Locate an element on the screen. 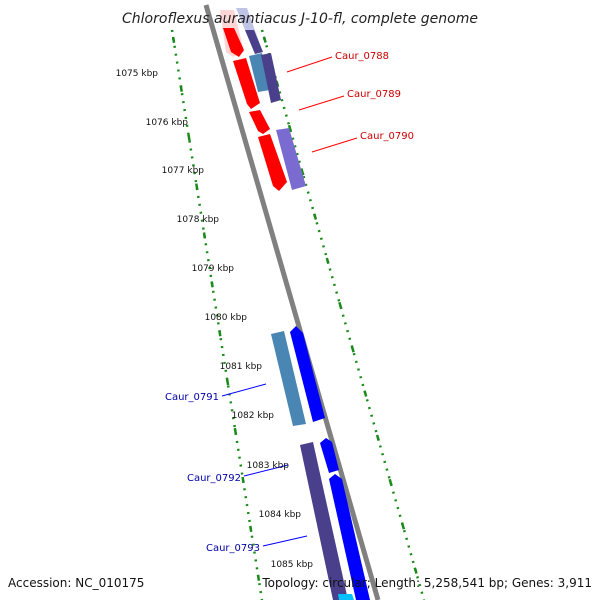 This screenshot has height=600, width=600. ruler-label-1077: 1077 kbp is located at coordinates (183, 171).